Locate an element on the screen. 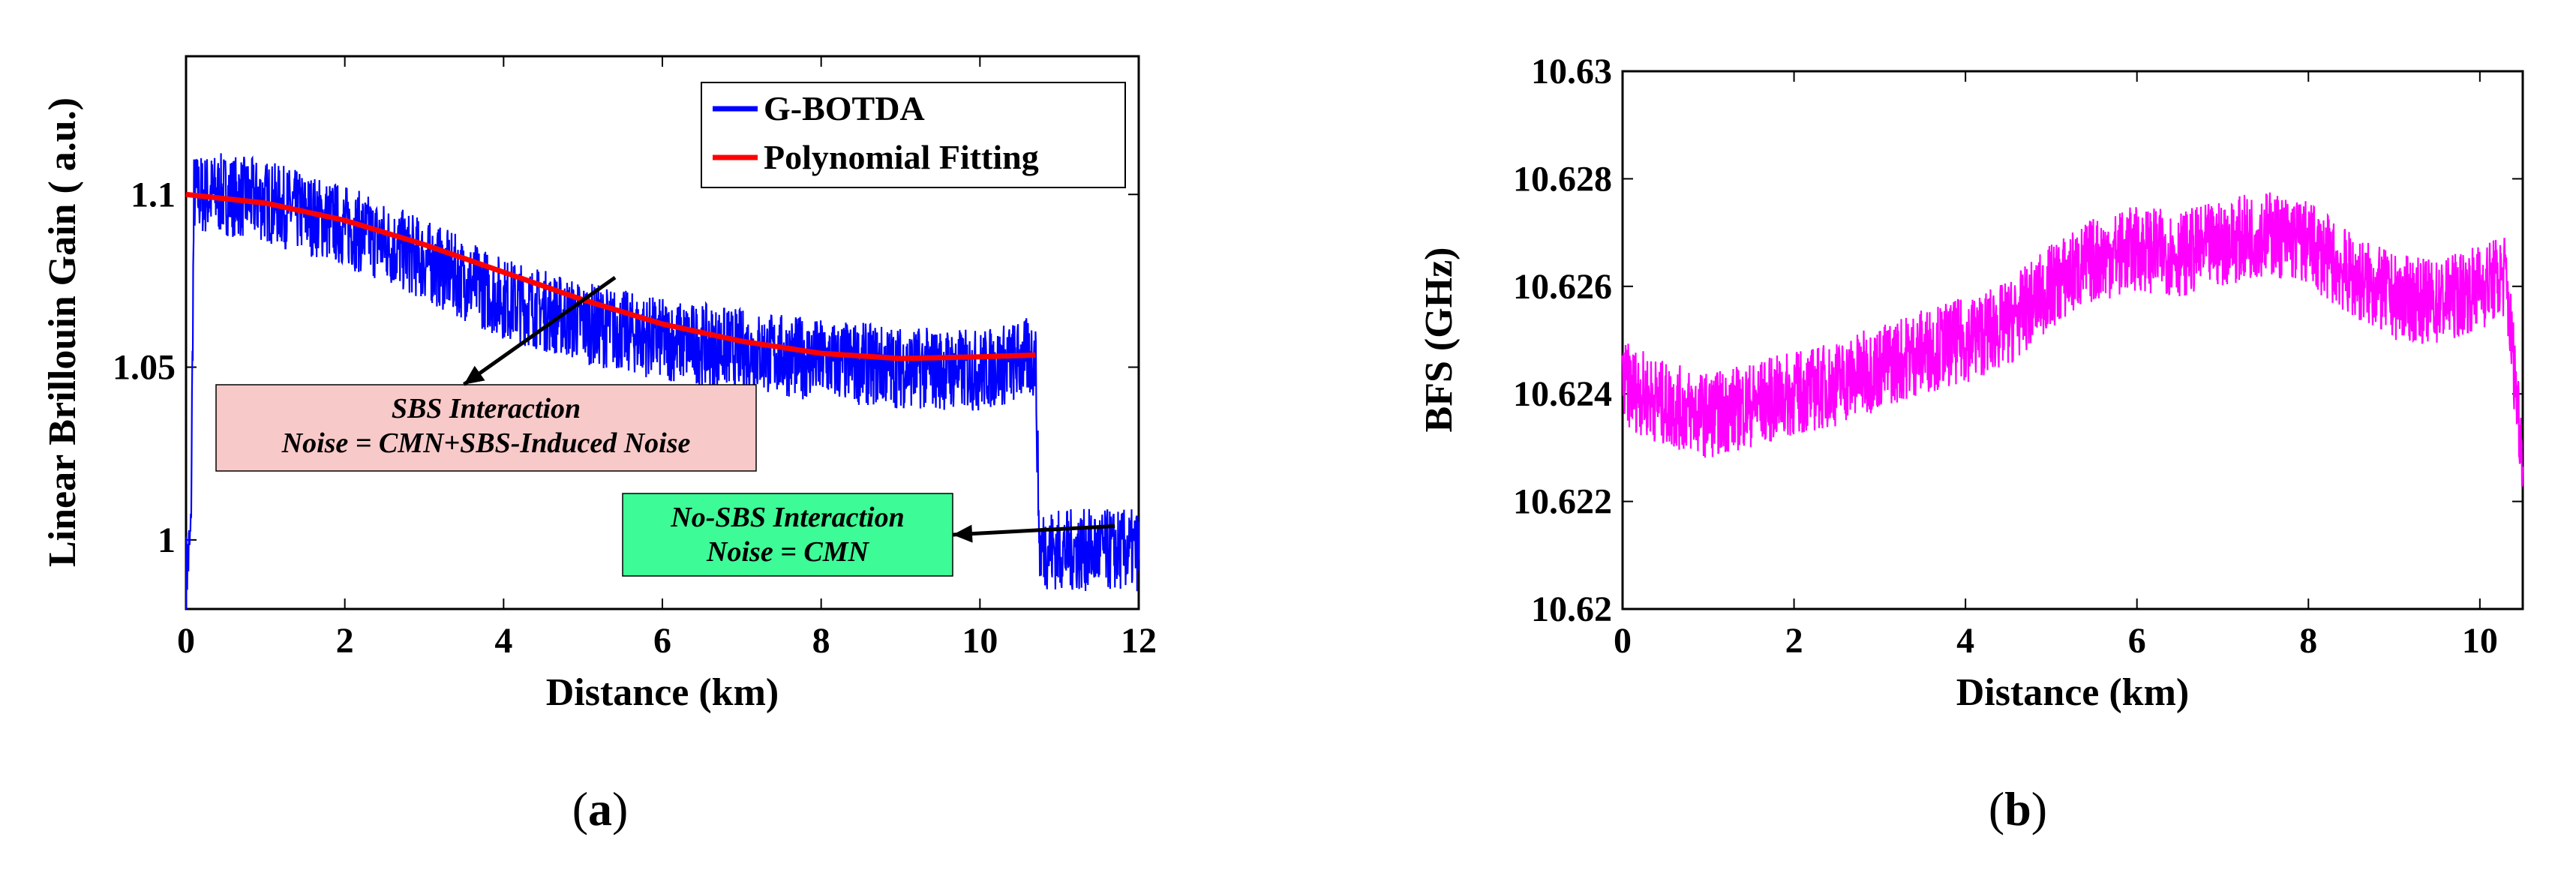 This screenshot has width=2576, height=870. annotation-text: SBS Interaction is located at coordinates (486, 408).